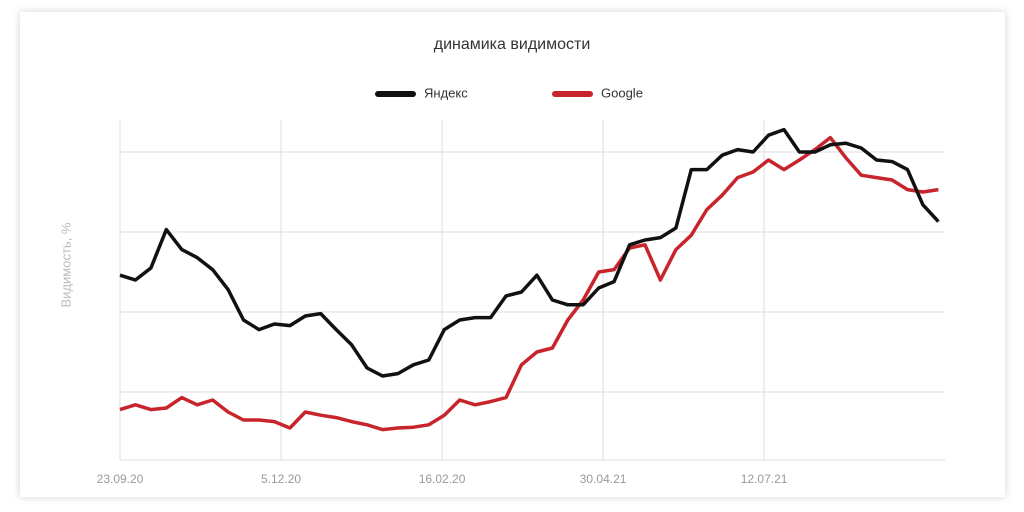 The height and width of the screenshot is (512, 1024). Describe the element at coordinates (603, 479) in the screenshot. I see `x-tick-label: 30.04.21` at that location.